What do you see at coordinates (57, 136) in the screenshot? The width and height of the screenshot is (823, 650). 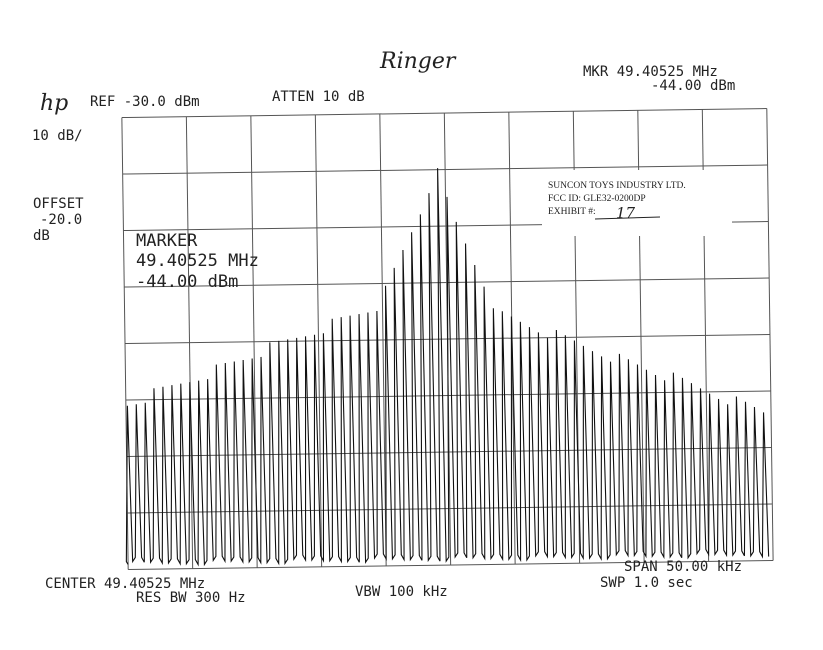 I see `scale: 10 dB/` at bounding box center [57, 136].